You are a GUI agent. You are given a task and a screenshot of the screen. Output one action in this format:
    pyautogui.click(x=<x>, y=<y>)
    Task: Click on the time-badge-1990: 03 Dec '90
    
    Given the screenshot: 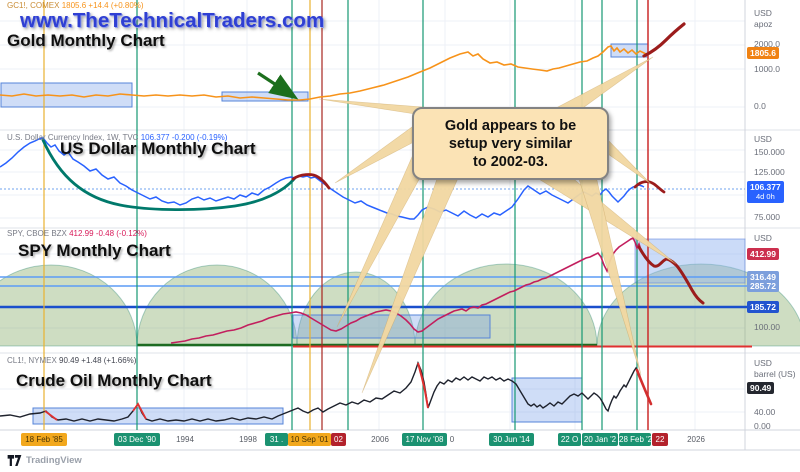 What is the action you would take?
    pyautogui.click(x=137, y=439)
    